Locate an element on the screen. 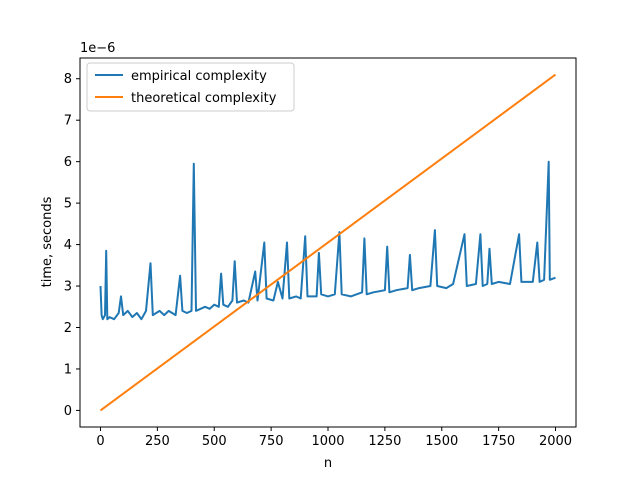 This screenshot has height=480, width=640. y-tick-label: 0 is located at coordinates (68, 411).